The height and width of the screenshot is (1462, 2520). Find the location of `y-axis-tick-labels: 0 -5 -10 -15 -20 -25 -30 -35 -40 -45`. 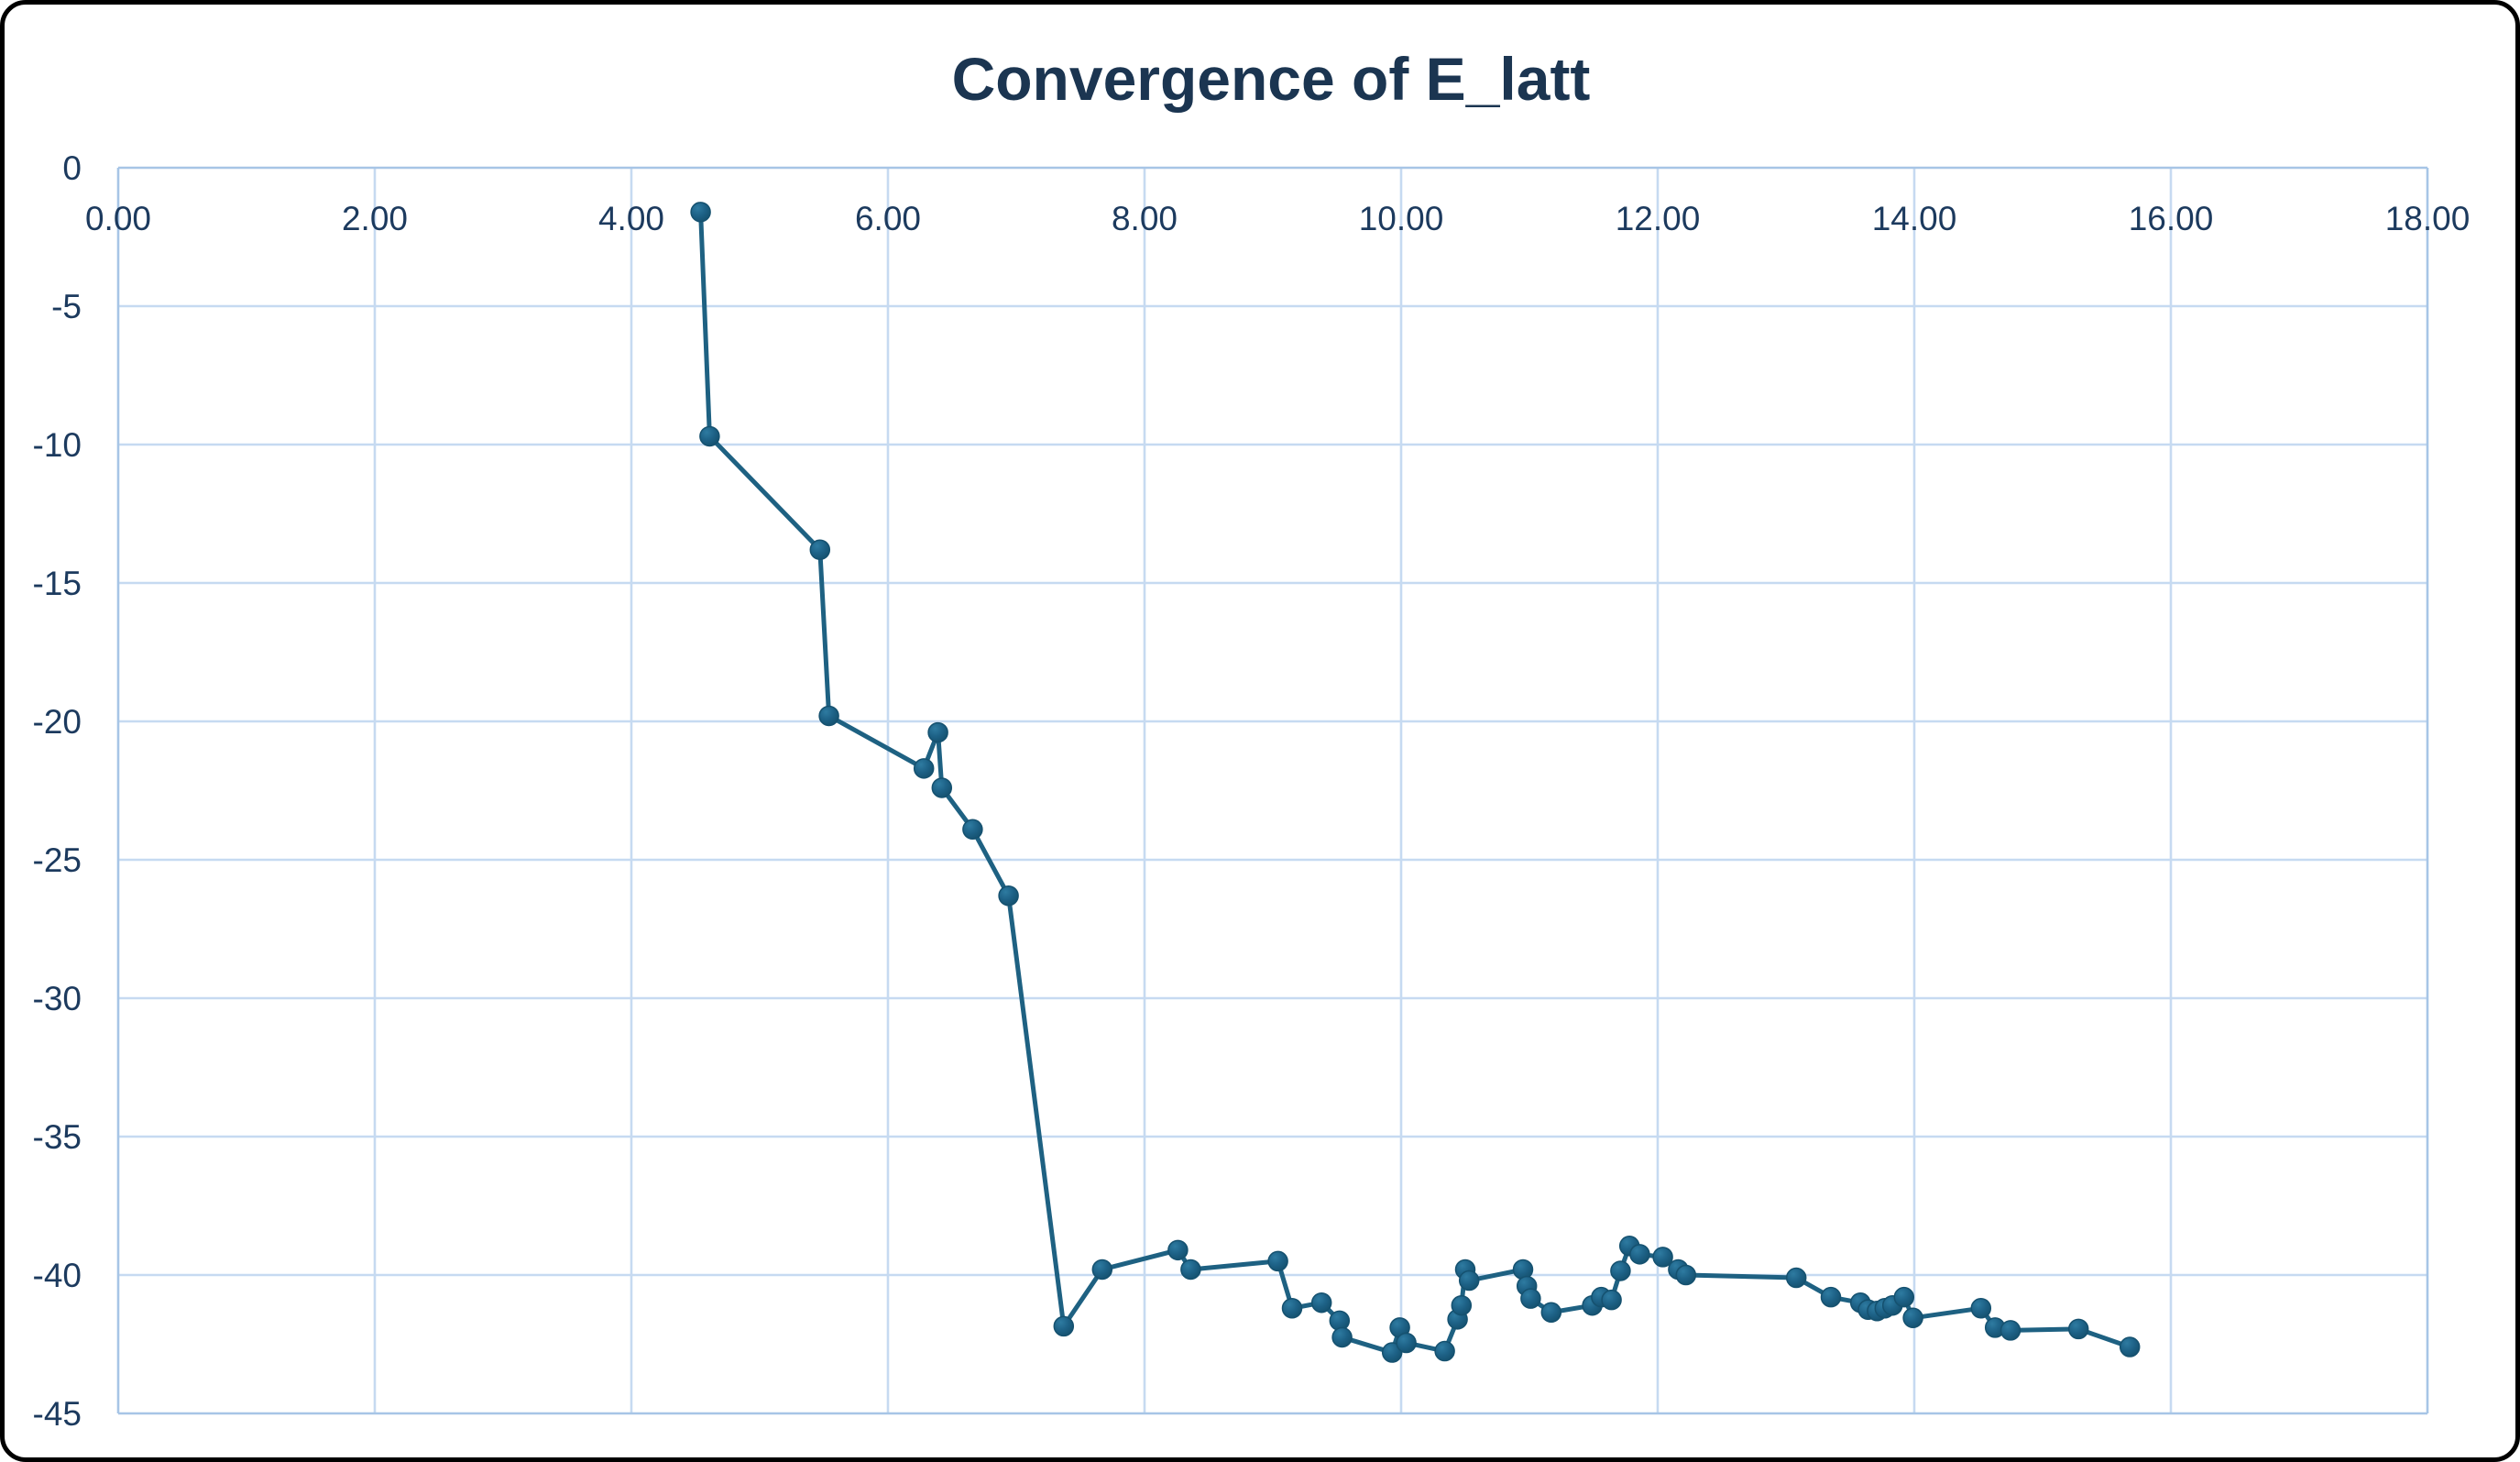

y-axis-tick-labels: 0 -5 -10 -15 -20 -25 -30 -35 -40 -45 is located at coordinates (57, 791).